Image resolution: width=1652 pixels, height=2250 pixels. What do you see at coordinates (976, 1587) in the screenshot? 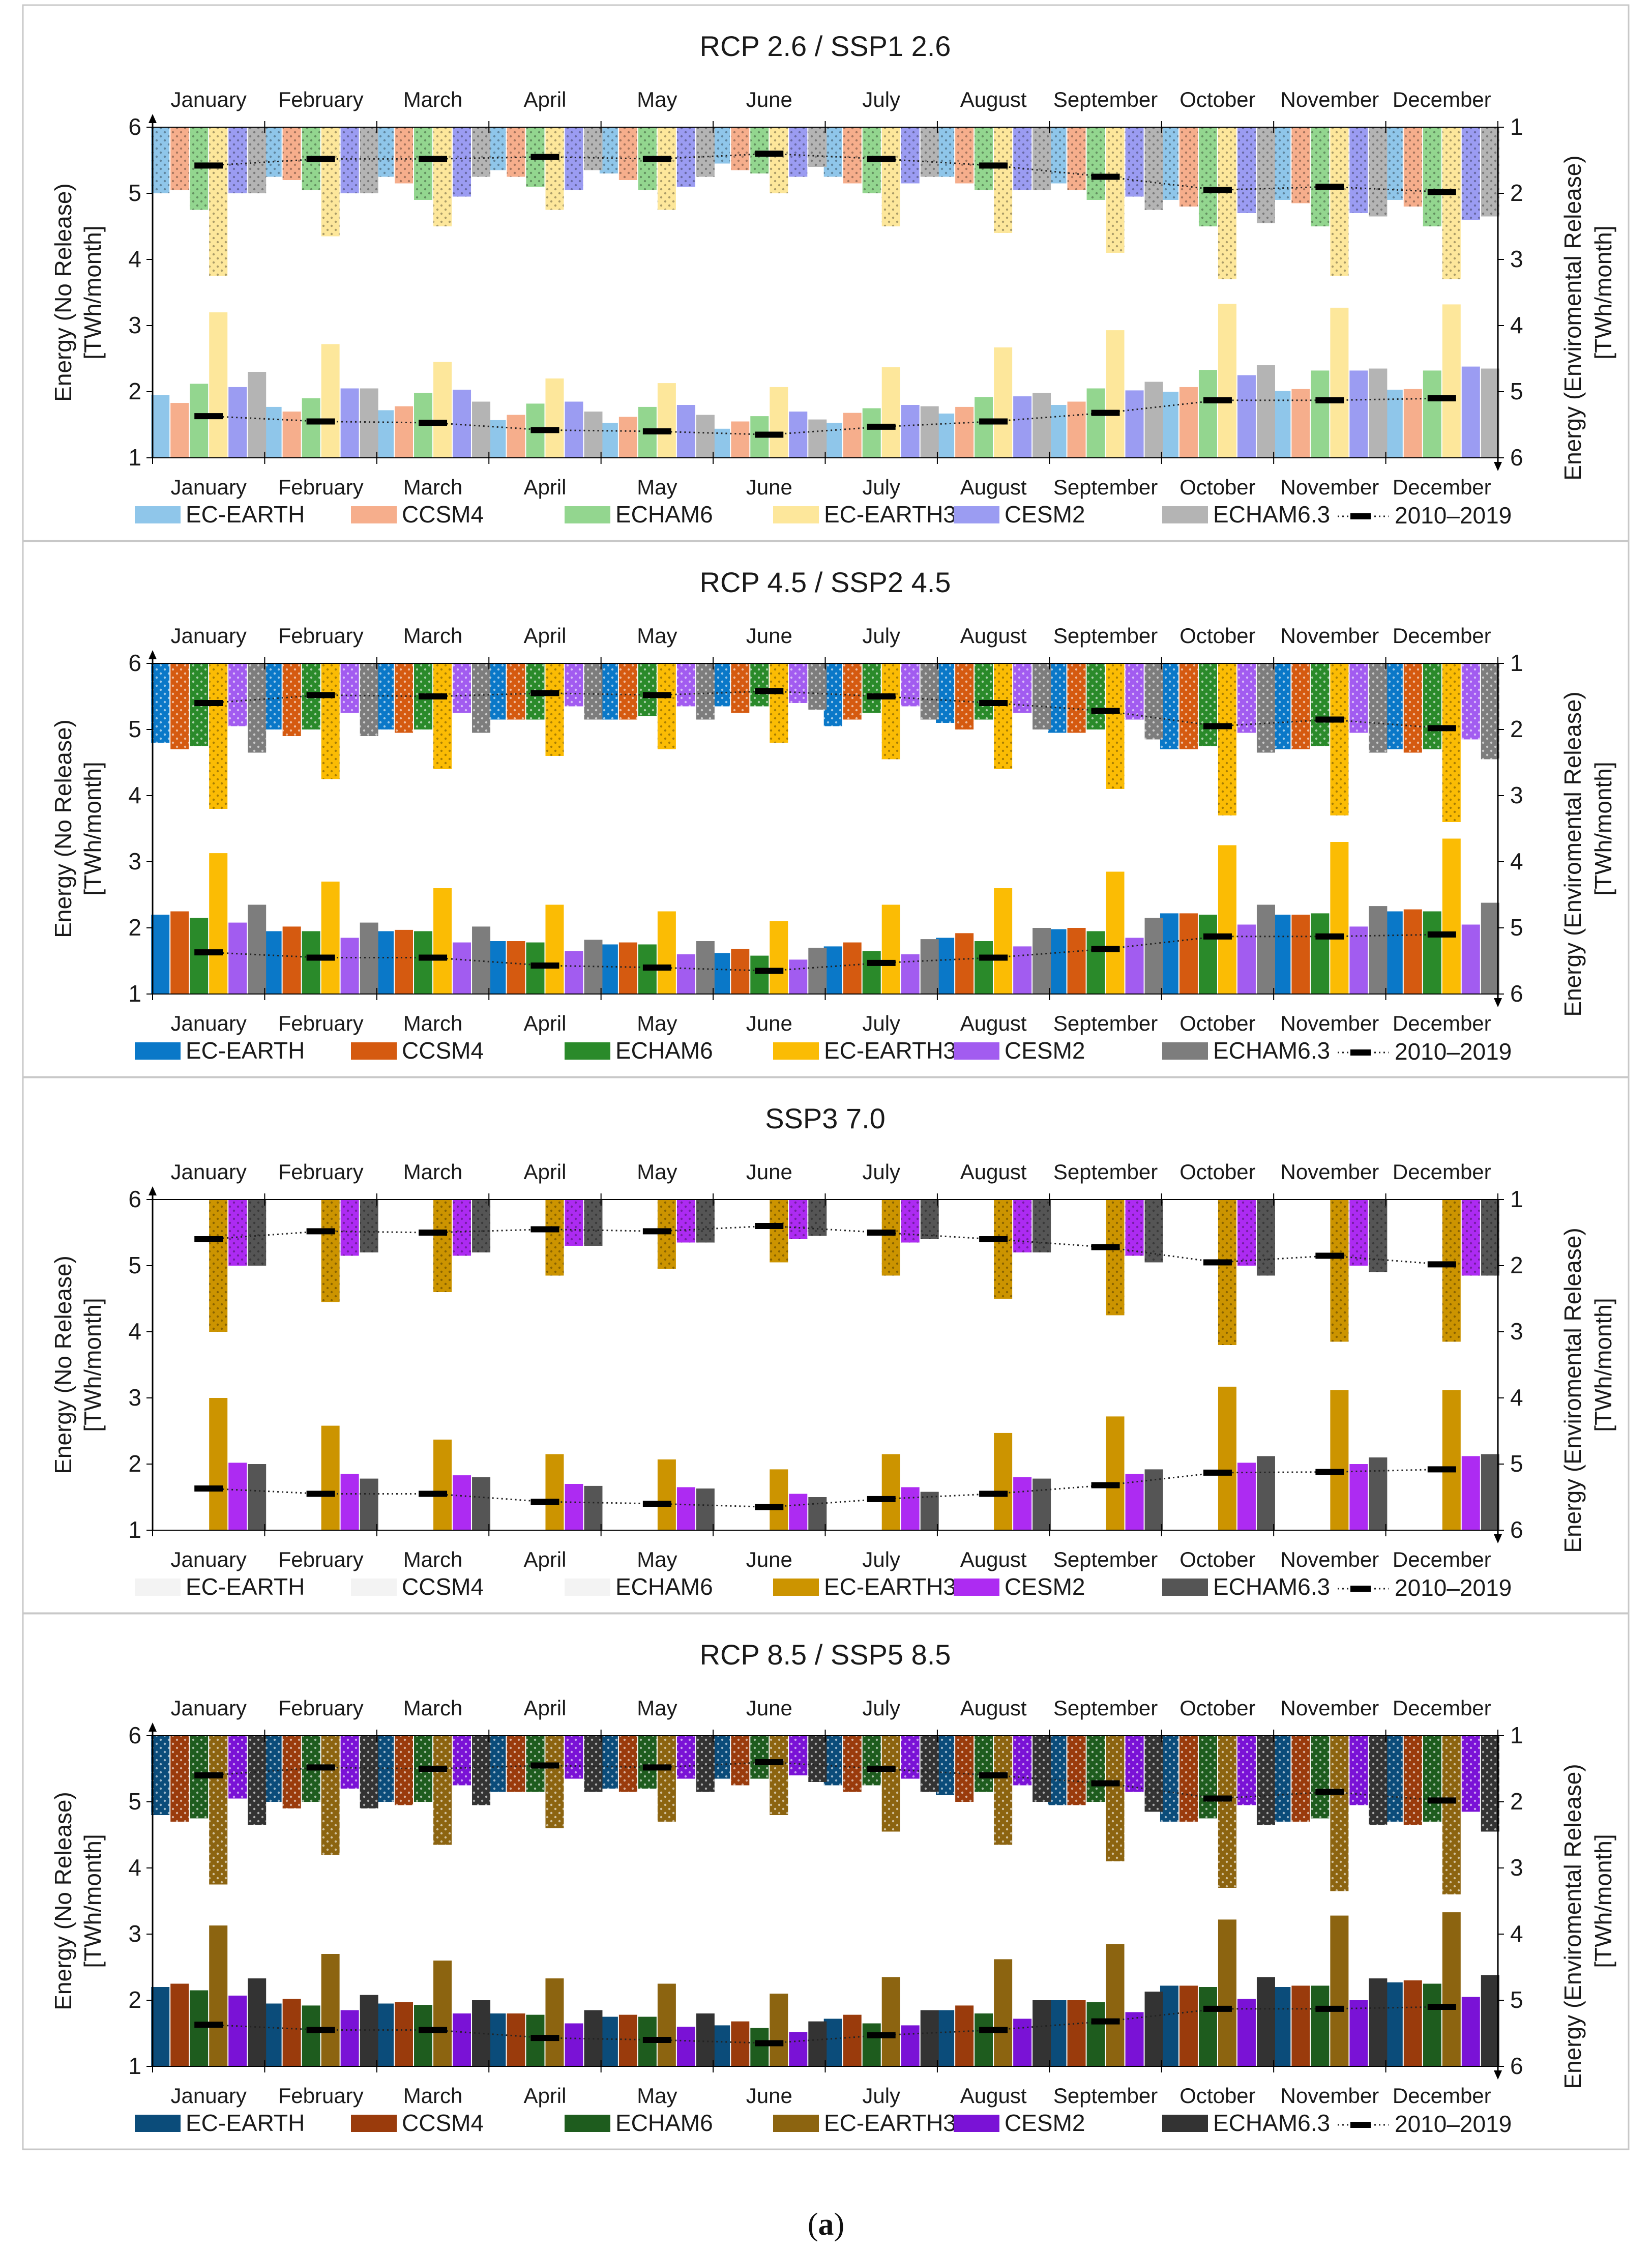
I see `legend-swatch-cesm2` at bounding box center [976, 1587].